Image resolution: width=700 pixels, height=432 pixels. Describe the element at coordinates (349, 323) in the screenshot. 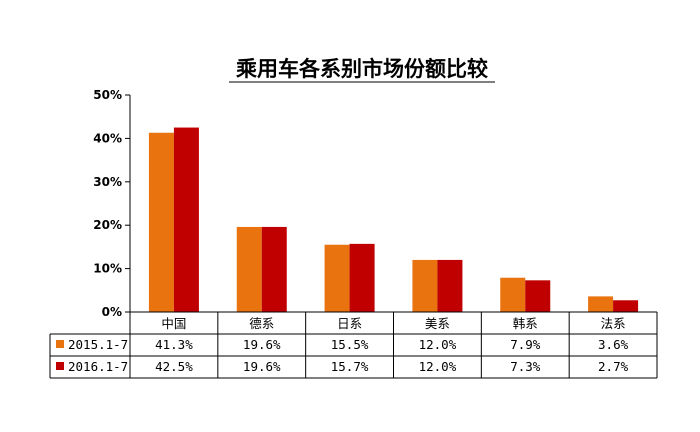

I see `category-label: 日系` at that location.